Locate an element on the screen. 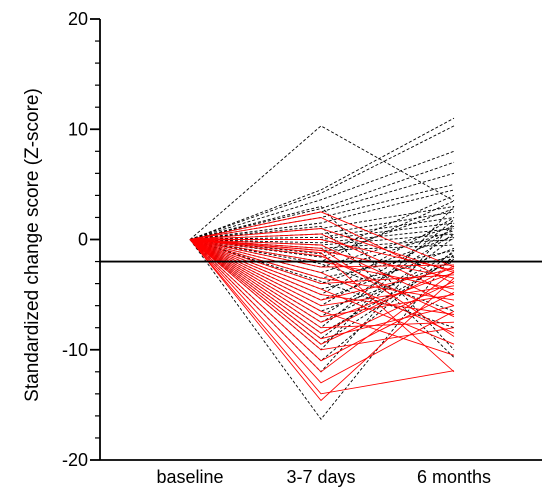 This screenshot has width=542, height=489. y-tick-label-20: 20 is located at coordinates (78, 19).